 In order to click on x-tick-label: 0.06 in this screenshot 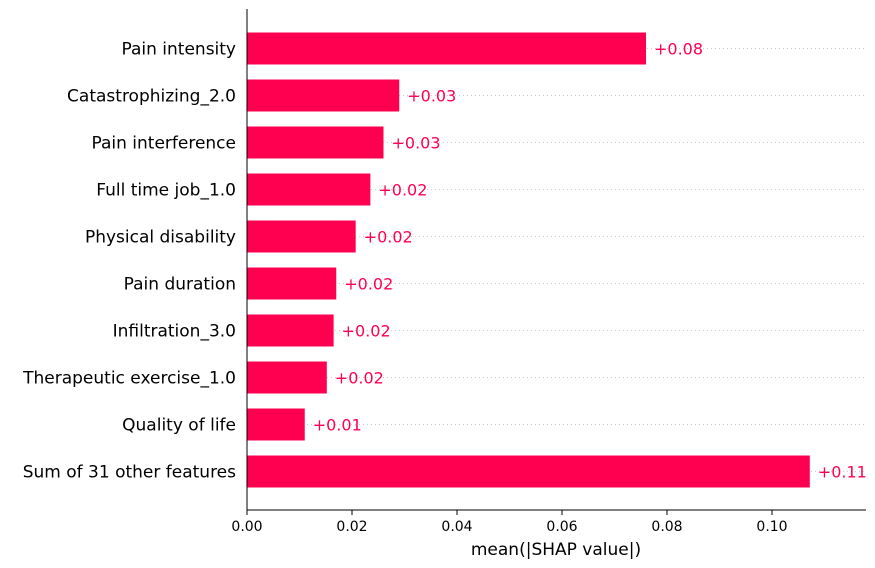, I will do `click(561, 527)`.